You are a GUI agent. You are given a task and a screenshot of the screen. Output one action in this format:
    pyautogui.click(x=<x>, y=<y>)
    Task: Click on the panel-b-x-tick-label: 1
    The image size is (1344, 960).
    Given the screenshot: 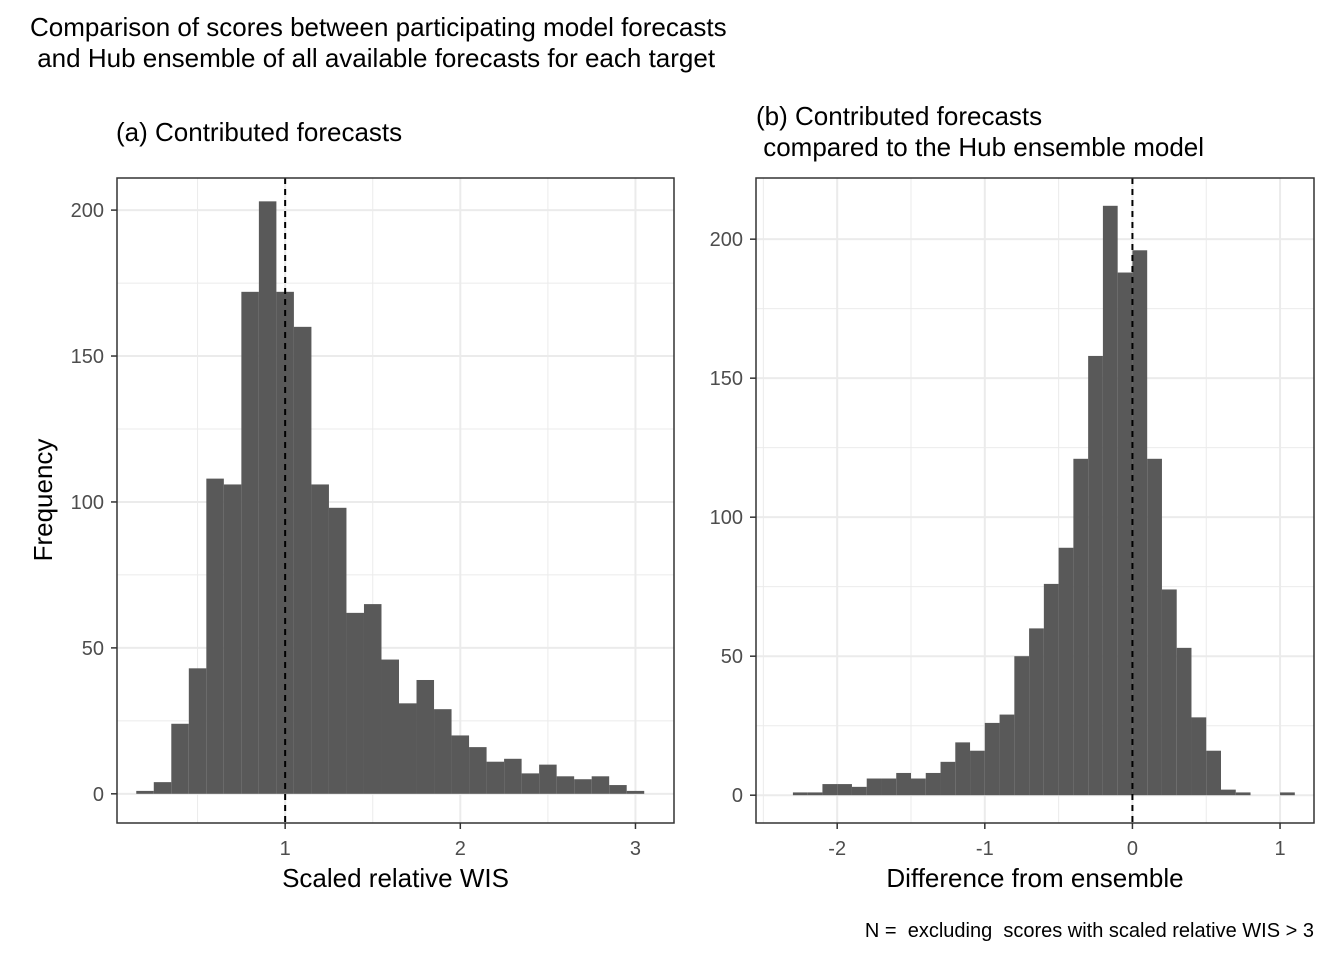 What is the action you would take?
    pyautogui.click(x=1279, y=849)
    